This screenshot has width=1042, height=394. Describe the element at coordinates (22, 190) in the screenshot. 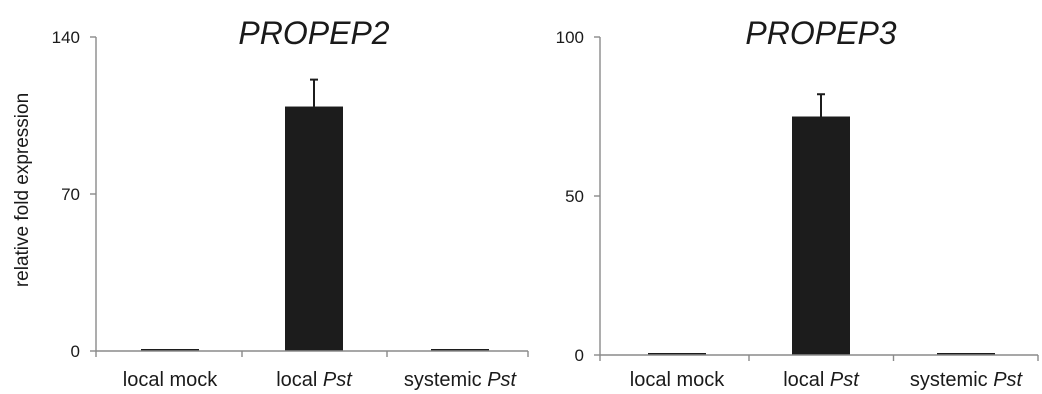

I see `y-axis-label: relative fold expression` at that location.